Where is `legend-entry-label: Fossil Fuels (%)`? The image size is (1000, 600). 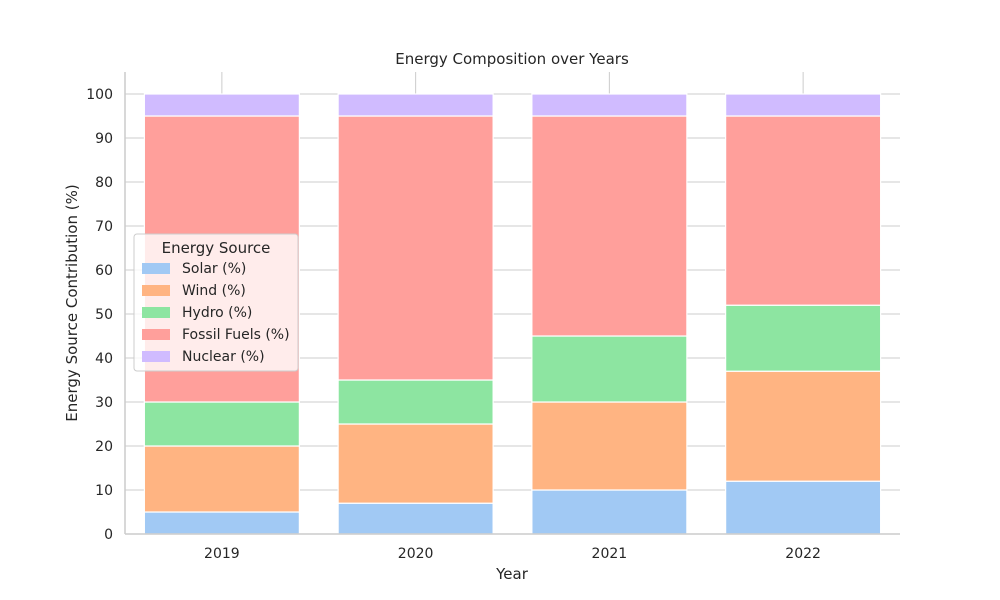
legend-entry-label: Fossil Fuels (%) is located at coordinates (236, 335).